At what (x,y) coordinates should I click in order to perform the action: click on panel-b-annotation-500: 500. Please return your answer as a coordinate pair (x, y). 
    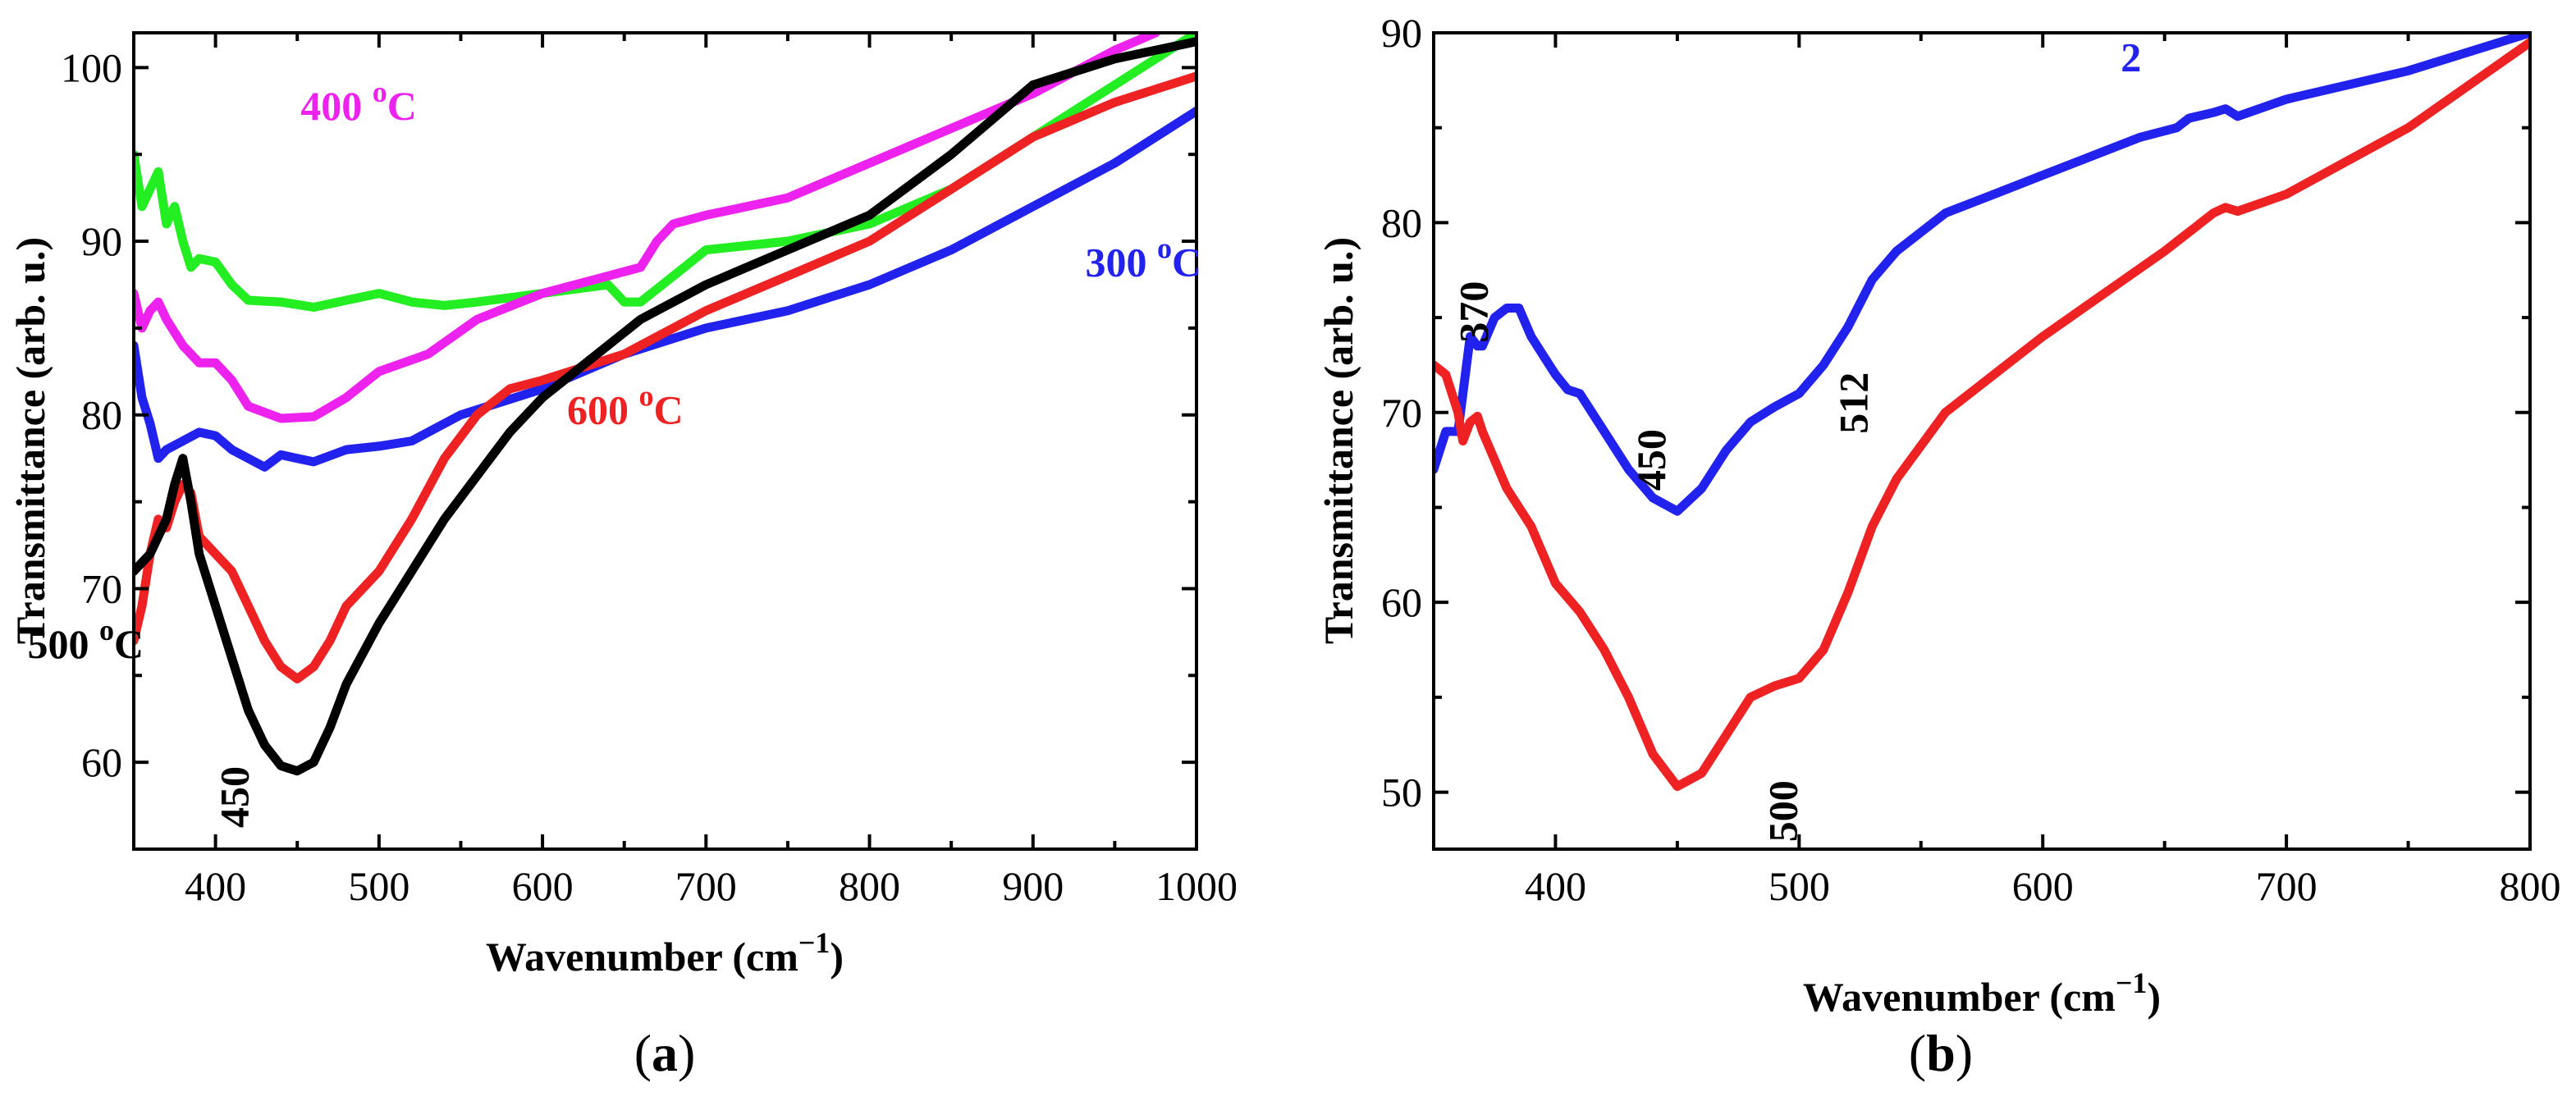
    Looking at the image, I should click on (1782, 811).